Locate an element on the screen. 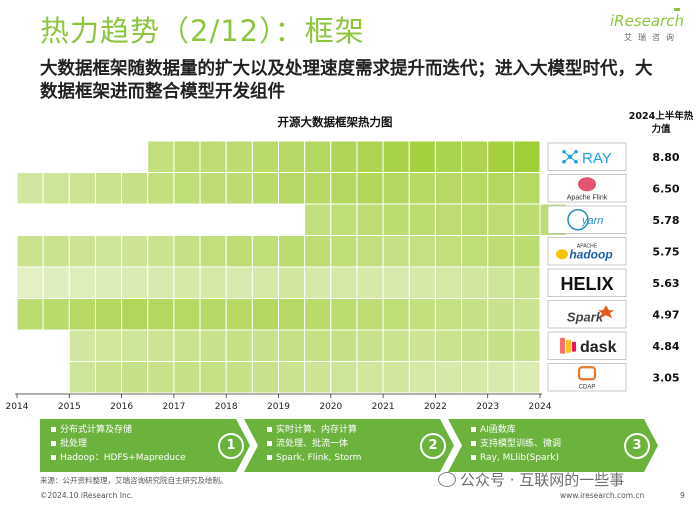 This screenshot has width=700, height=508. stage-1-number: 1 is located at coordinates (231, 446).